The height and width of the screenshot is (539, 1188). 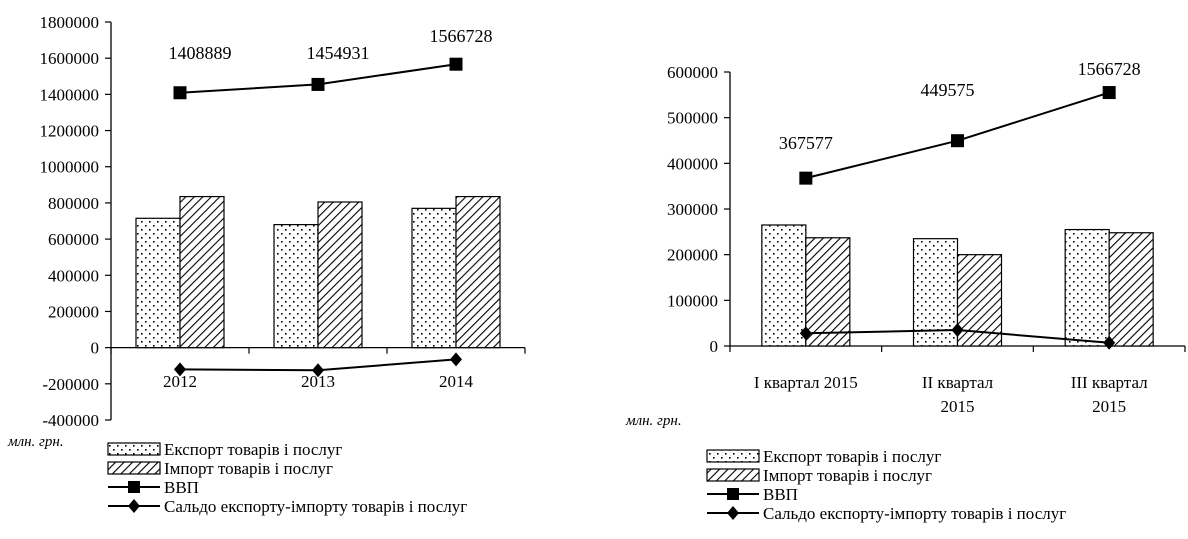 What do you see at coordinates (70, 420) in the screenshot?
I see `y-tick-label: -400000` at bounding box center [70, 420].